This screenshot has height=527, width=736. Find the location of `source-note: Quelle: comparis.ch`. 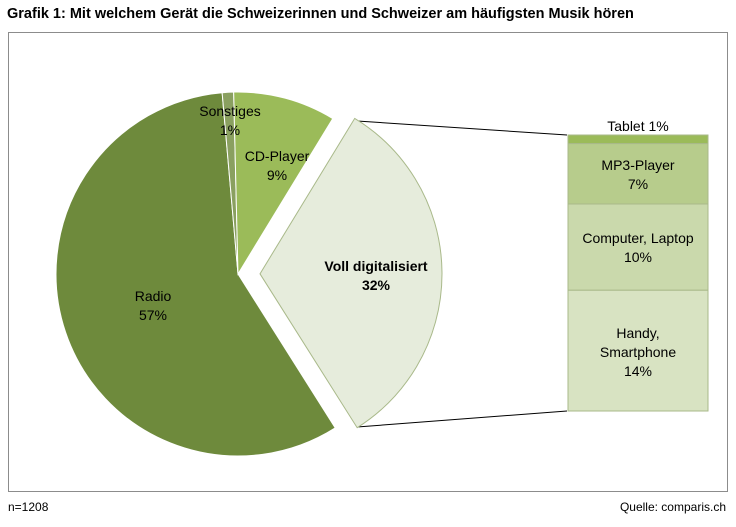

source-note: Quelle: comparis.ch is located at coordinates (672, 507).